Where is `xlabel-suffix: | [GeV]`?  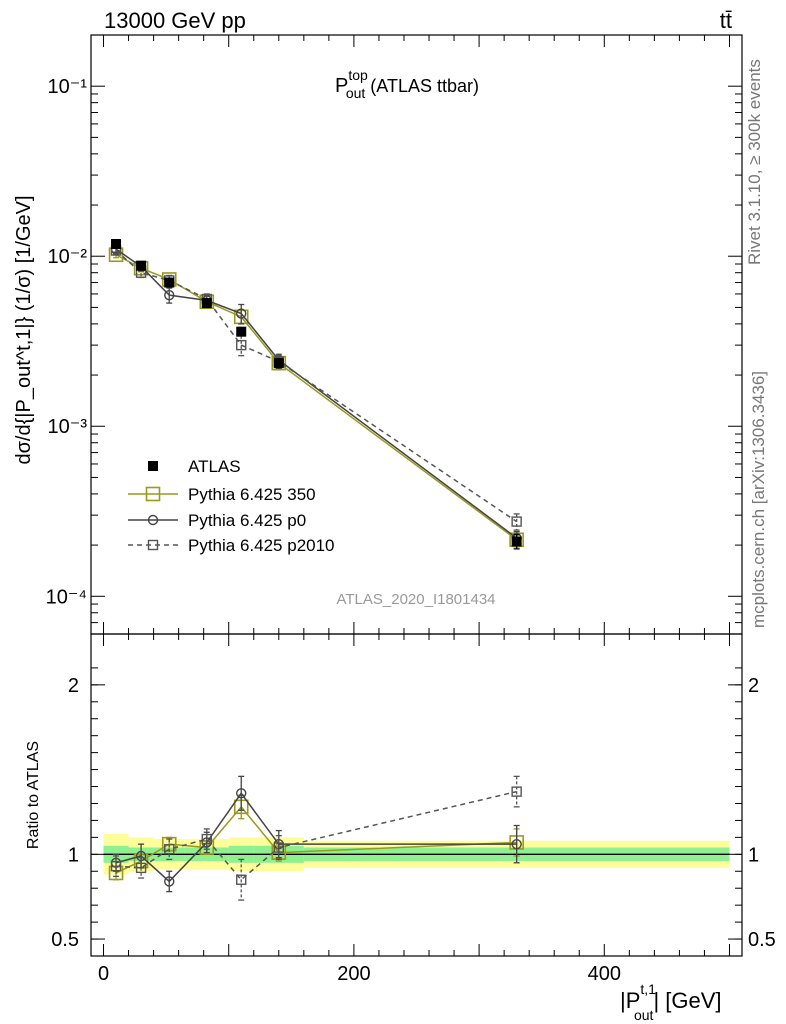
xlabel-suffix: | [GeV] is located at coordinates (687, 1000).